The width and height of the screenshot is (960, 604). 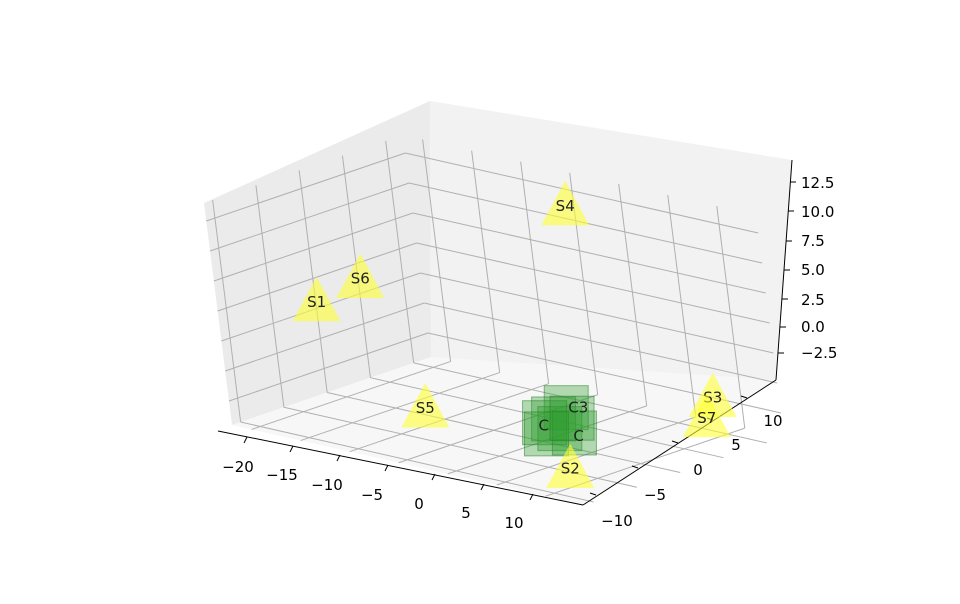 What do you see at coordinates (679, 442) in the screenshot?
I see `y-axis-line` at bounding box center [679, 442].